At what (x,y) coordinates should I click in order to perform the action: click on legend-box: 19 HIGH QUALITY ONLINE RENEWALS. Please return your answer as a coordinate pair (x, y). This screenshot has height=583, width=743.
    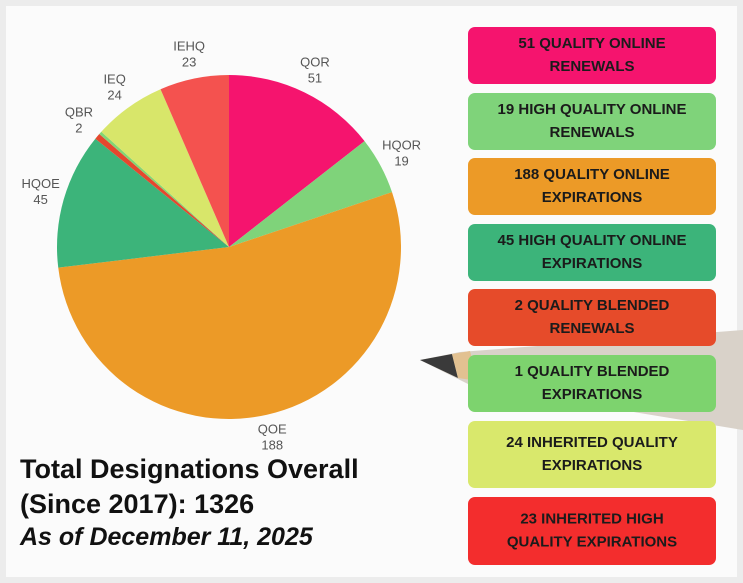
    Looking at the image, I should click on (592, 121).